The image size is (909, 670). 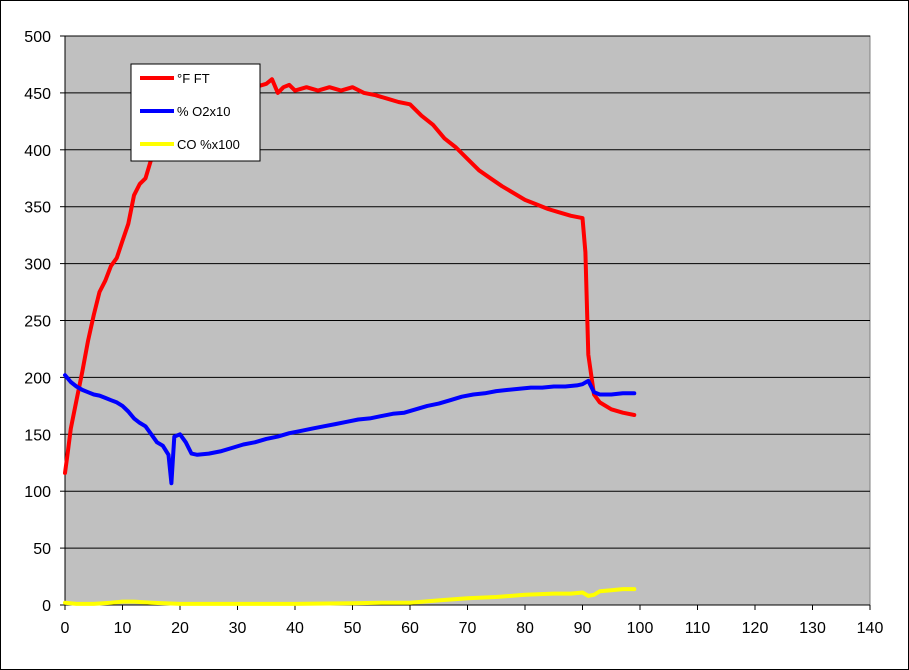 I want to click on x-tick-label: 130, so click(x=812, y=628).